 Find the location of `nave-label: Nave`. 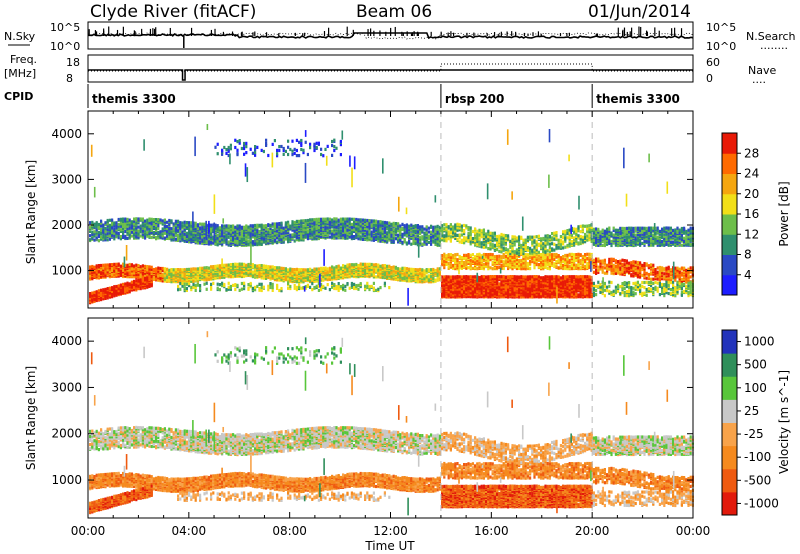

nave-label: Nave is located at coordinates (762, 70).